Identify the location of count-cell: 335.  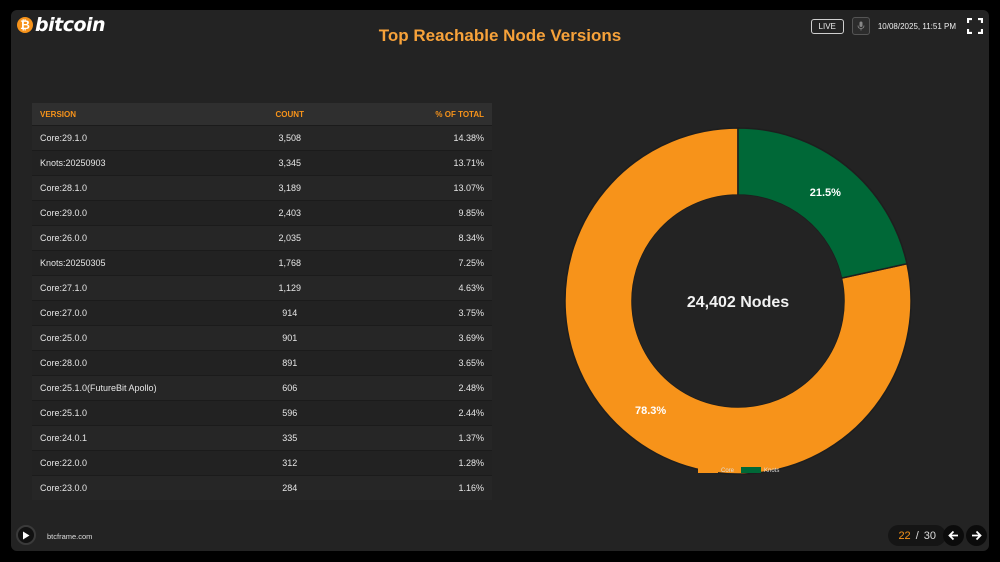
(290, 438).